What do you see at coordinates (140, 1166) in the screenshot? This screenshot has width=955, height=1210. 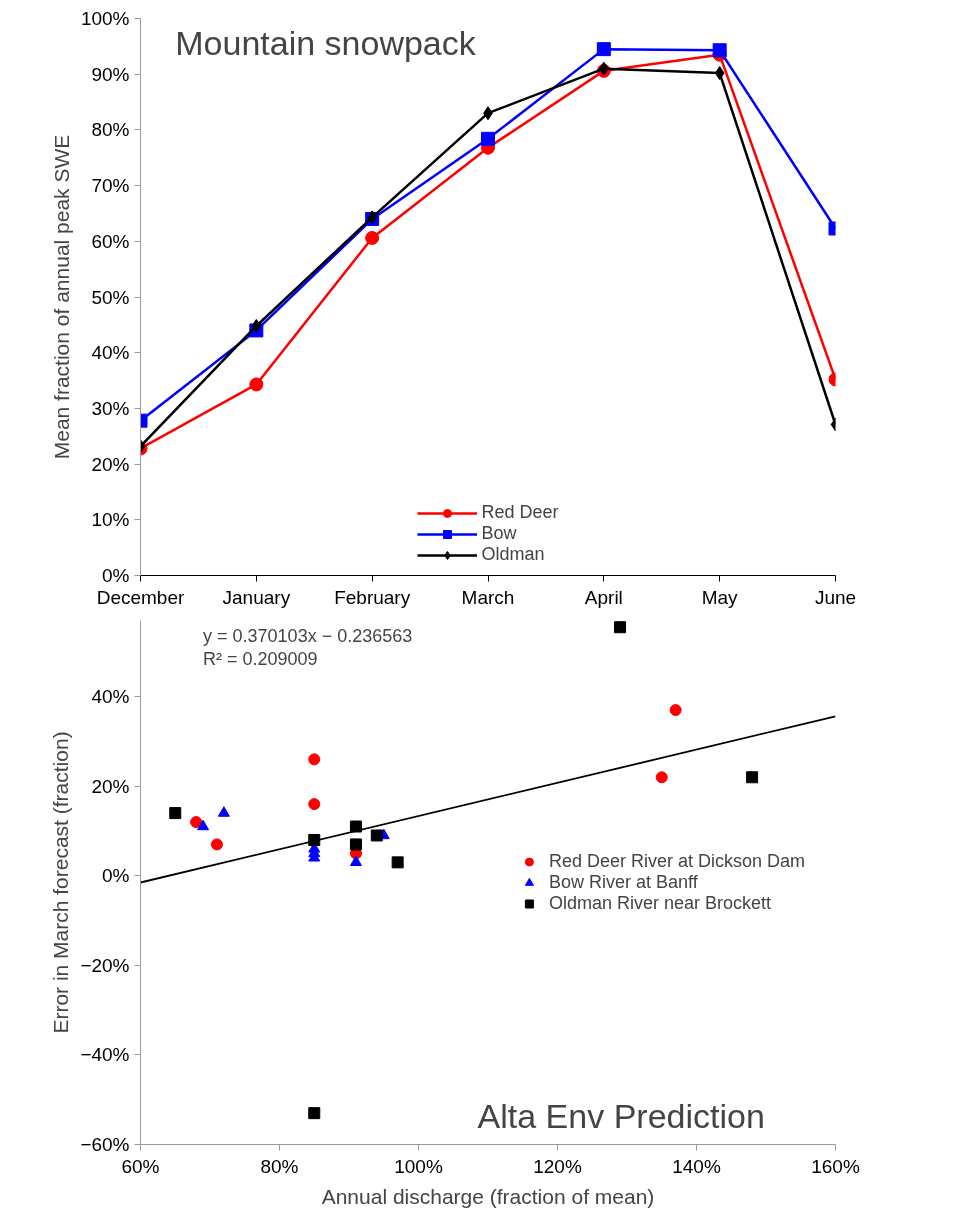 I see `x-tick-label: 60%` at bounding box center [140, 1166].